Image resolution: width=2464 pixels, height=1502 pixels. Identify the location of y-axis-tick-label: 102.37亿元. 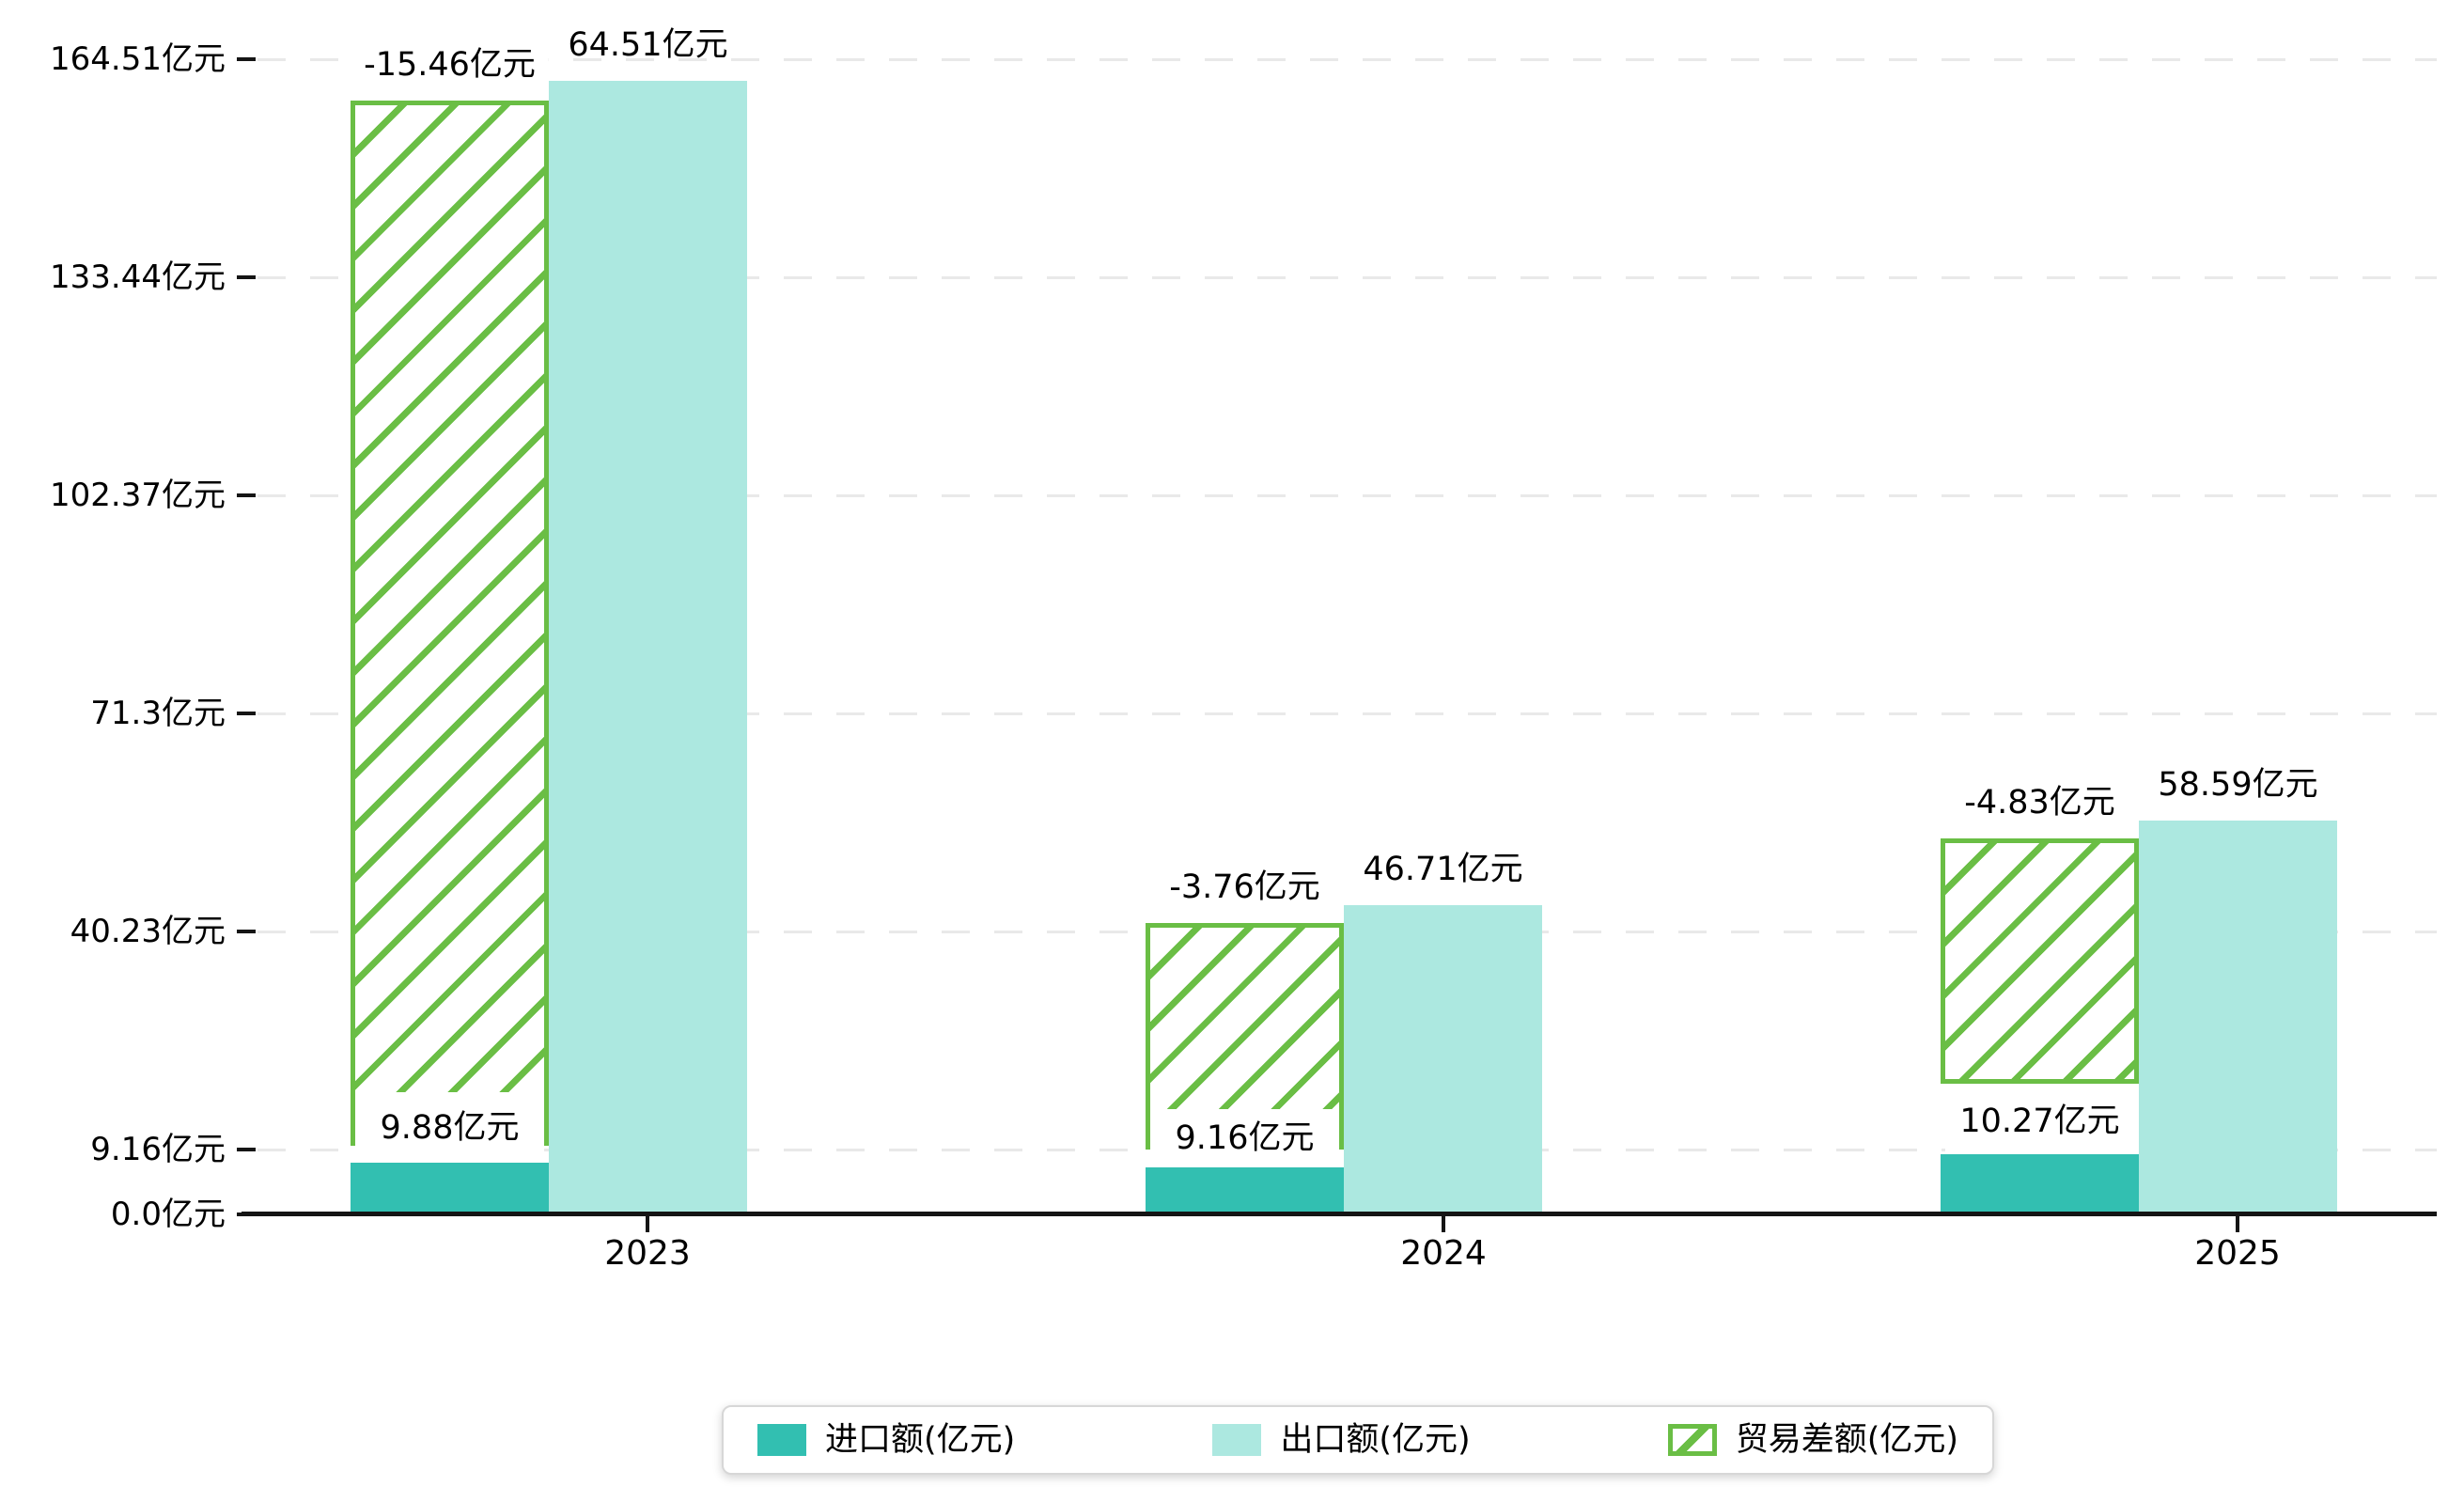
(138, 495).